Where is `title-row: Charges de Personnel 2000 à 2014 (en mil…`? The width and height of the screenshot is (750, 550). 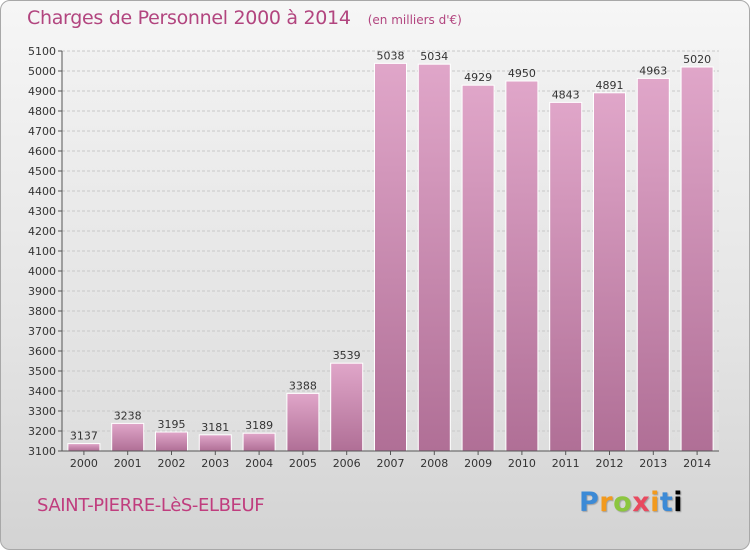
title-row: Charges de Personnel 2000 à 2014 (en mil… is located at coordinates (244, 18).